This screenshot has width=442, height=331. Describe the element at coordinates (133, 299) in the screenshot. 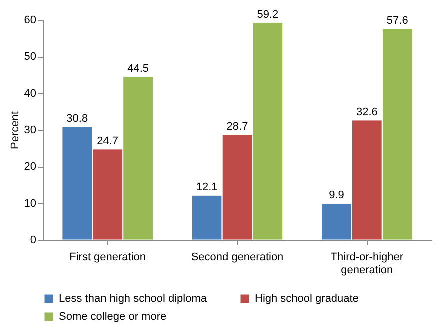

I see `legend-label: Less than high school diploma` at that location.